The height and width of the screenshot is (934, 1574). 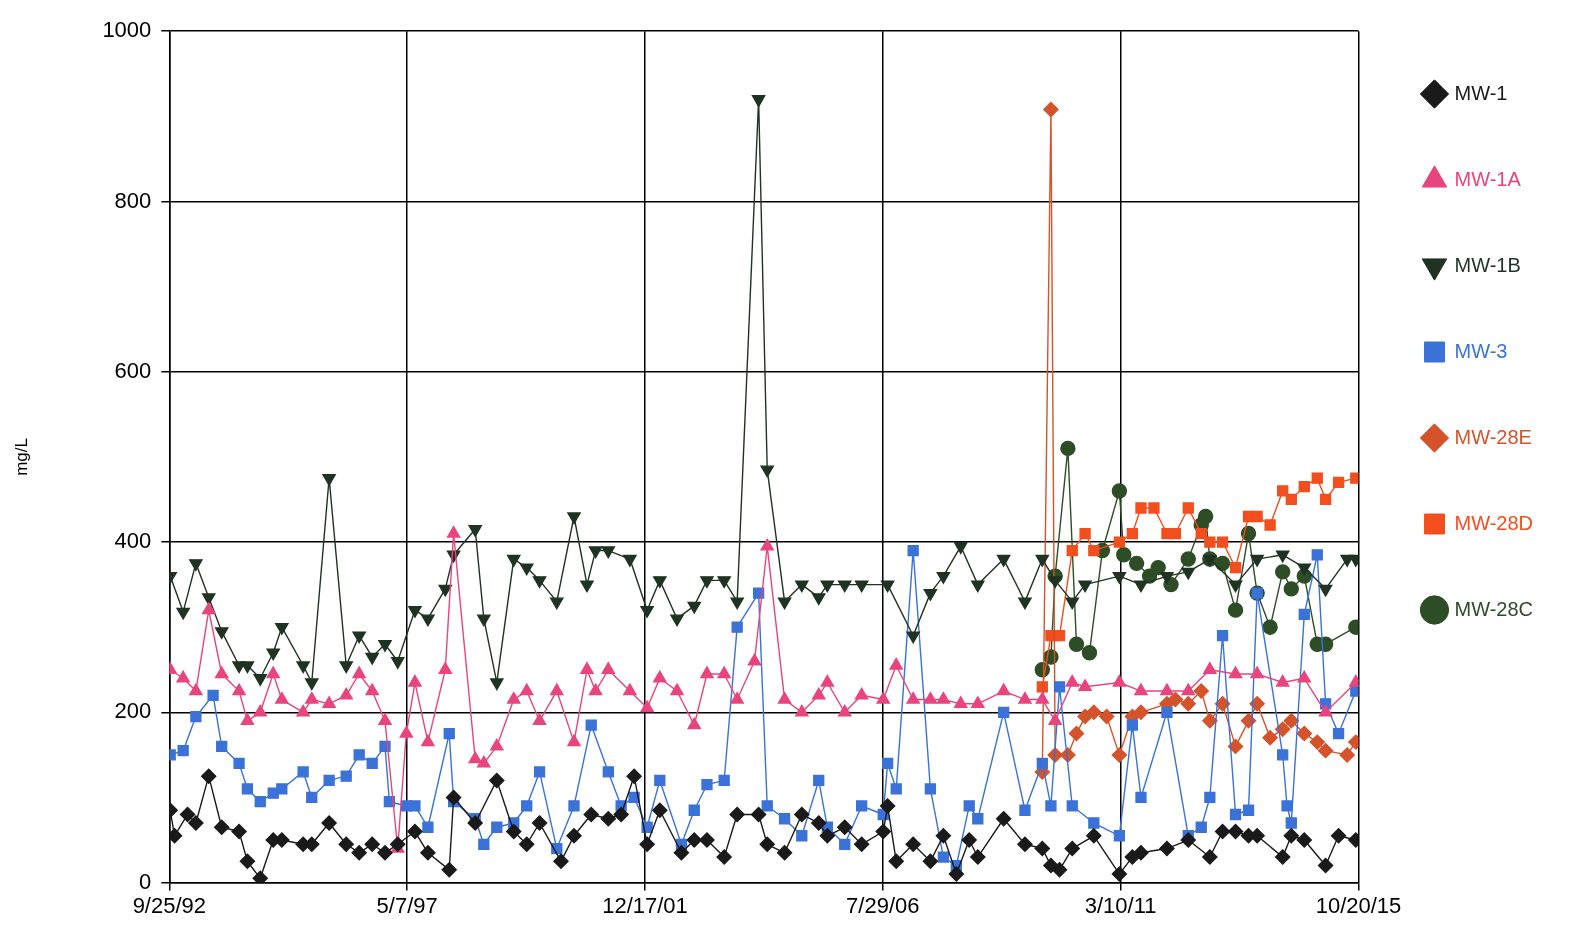 What do you see at coordinates (1494, 608) in the screenshot?
I see `legend-label: MW-28C` at bounding box center [1494, 608].